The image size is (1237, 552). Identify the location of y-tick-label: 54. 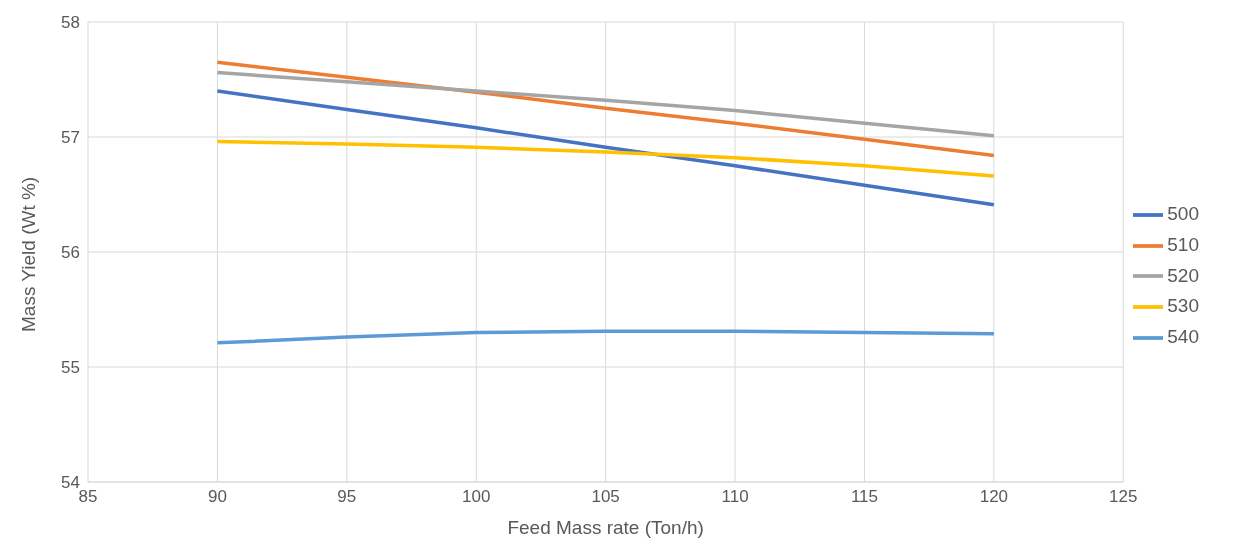
(70, 483).